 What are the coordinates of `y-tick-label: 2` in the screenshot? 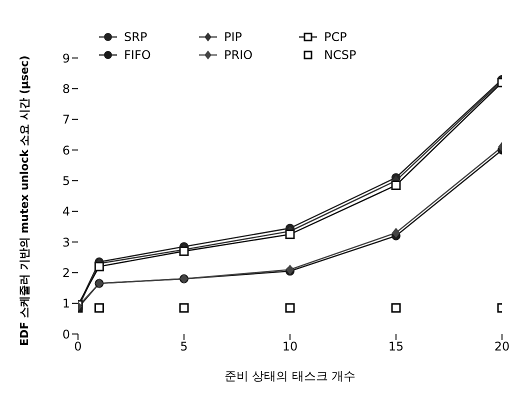 It's located at (66, 273).